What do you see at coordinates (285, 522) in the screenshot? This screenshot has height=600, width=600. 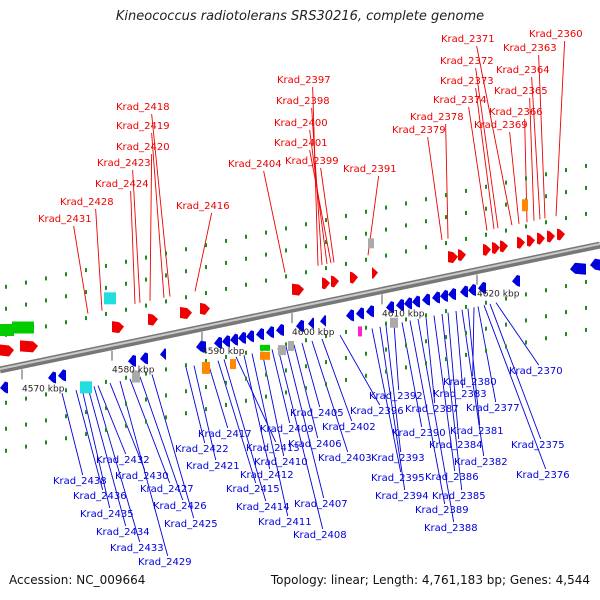 I see `gene-label-krad-2411: Krad_2411` at bounding box center [285, 522].